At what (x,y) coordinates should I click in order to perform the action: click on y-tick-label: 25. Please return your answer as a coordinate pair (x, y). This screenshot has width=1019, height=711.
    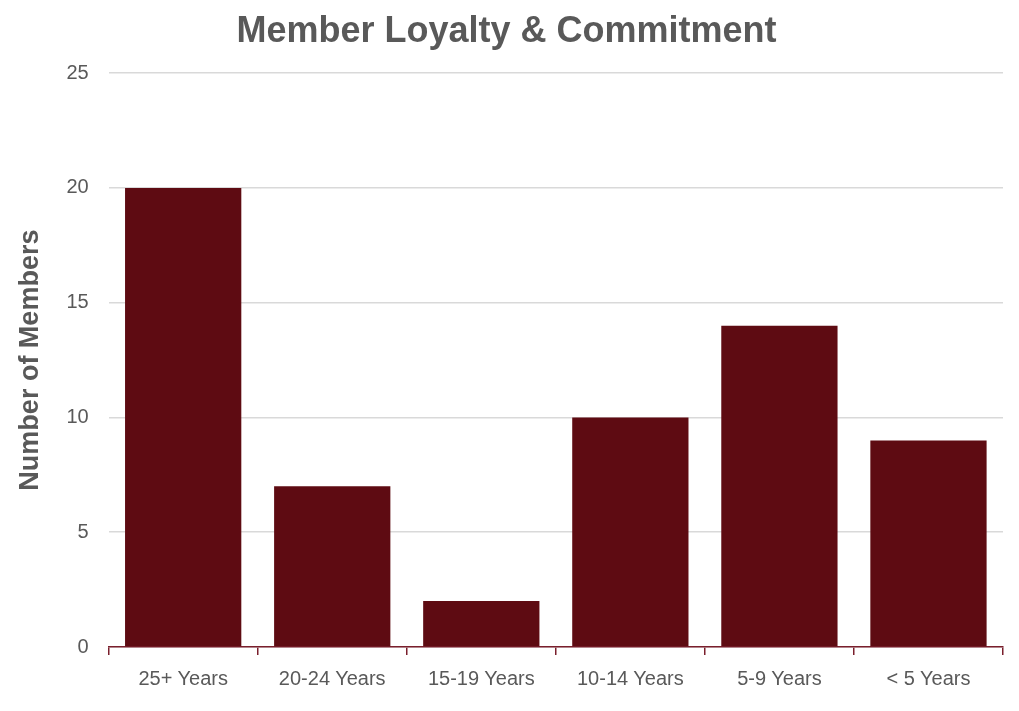
    Looking at the image, I should click on (77, 71).